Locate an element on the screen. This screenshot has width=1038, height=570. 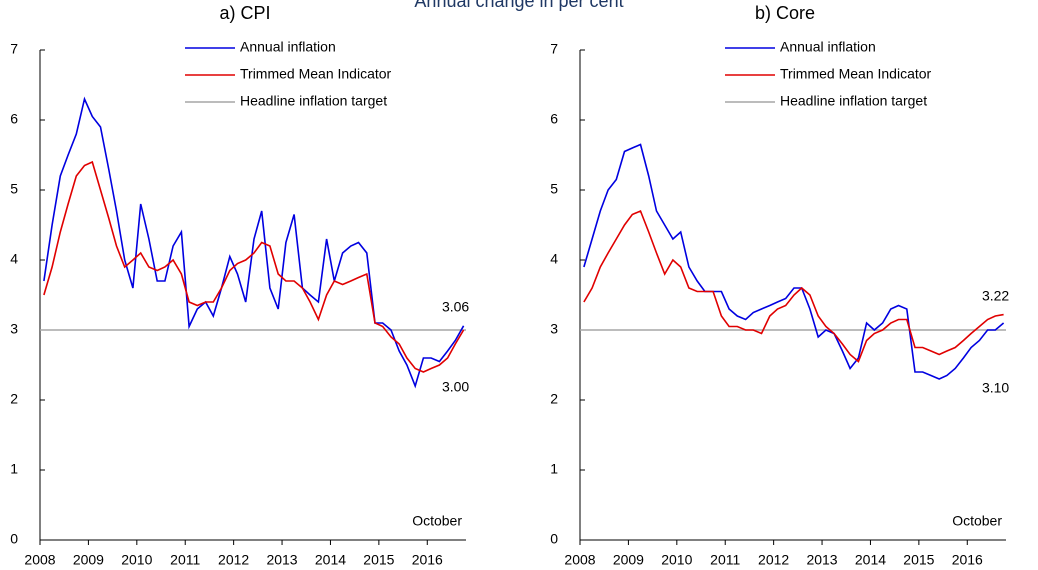
end-label: 3.10 is located at coordinates (995, 388).